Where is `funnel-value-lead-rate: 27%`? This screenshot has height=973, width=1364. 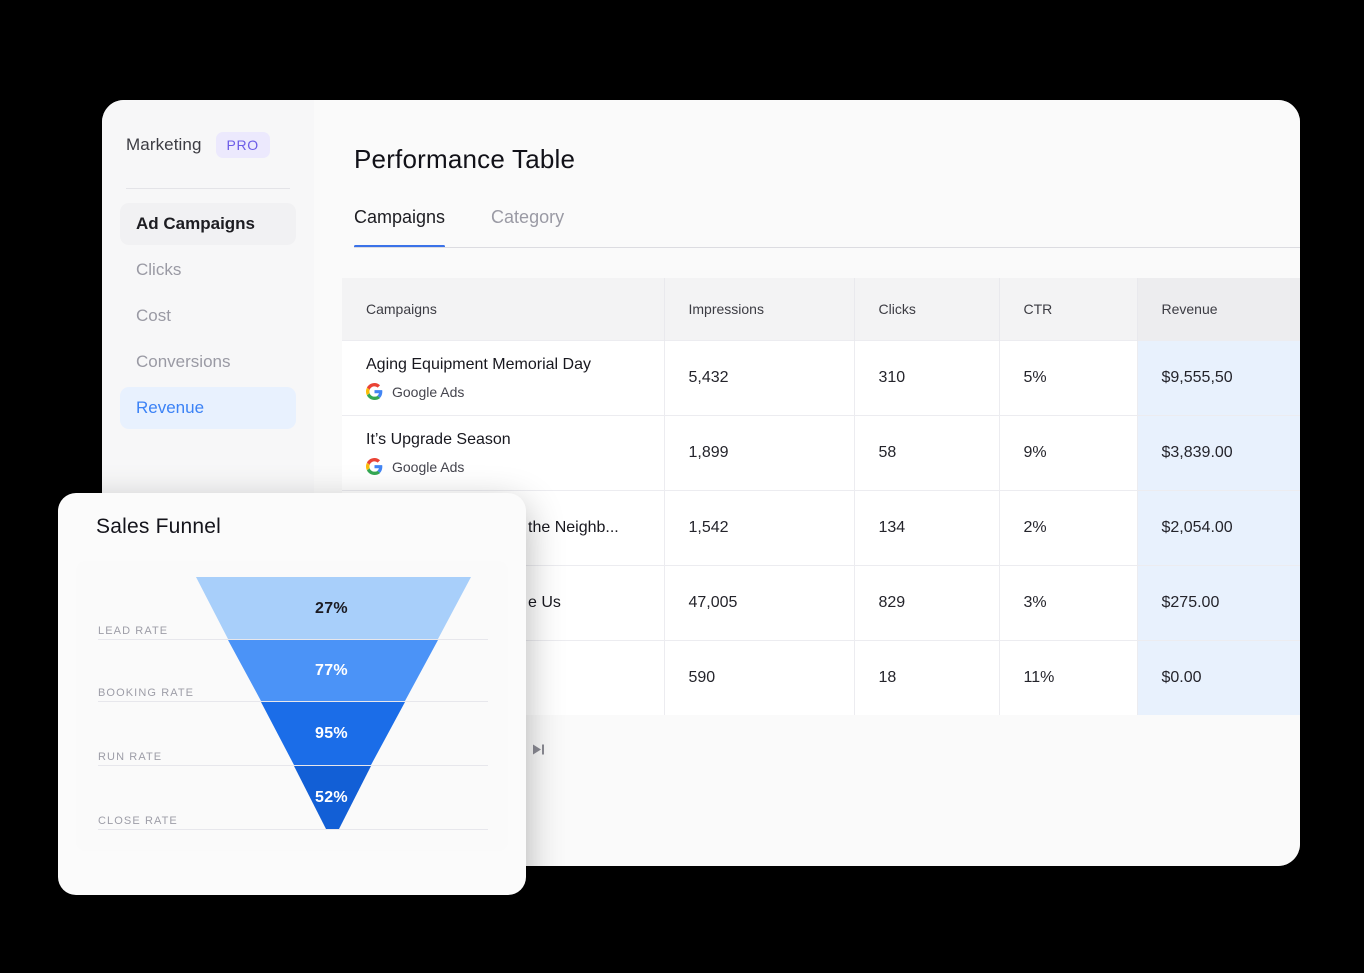
funnel-value-lead-rate: 27% is located at coordinates (331, 608).